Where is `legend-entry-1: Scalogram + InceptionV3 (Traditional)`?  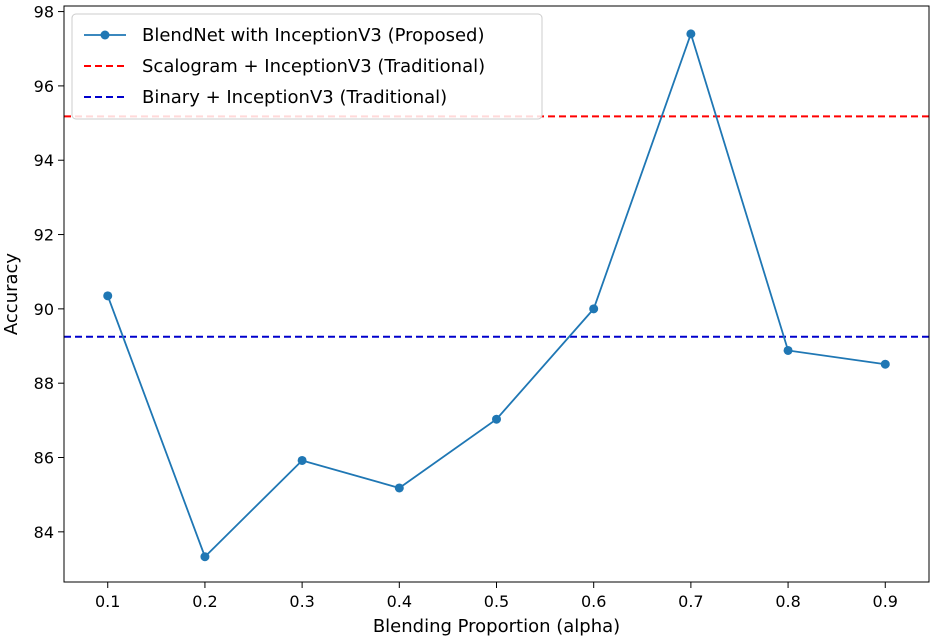 legend-entry-1: Scalogram + InceptionV3 (Traditional) is located at coordinates (284, 66).